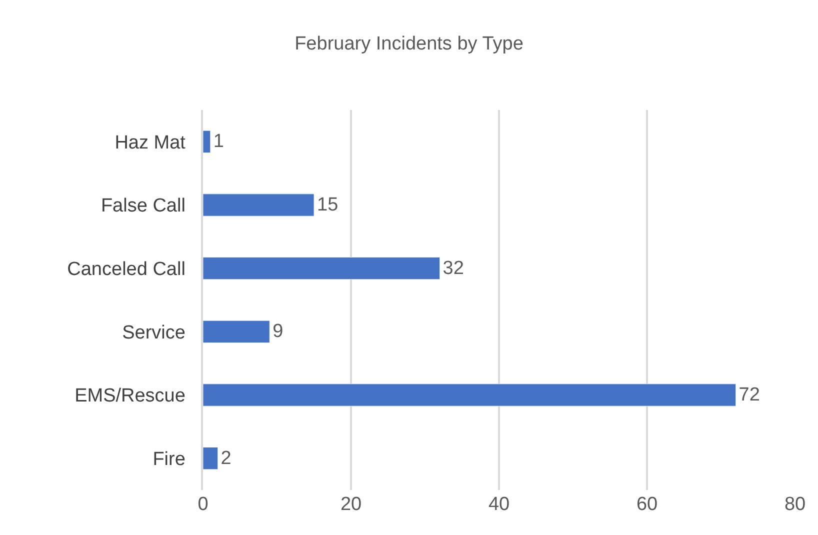  I want to click on y-tick-label: False Call, so click(143, 206).